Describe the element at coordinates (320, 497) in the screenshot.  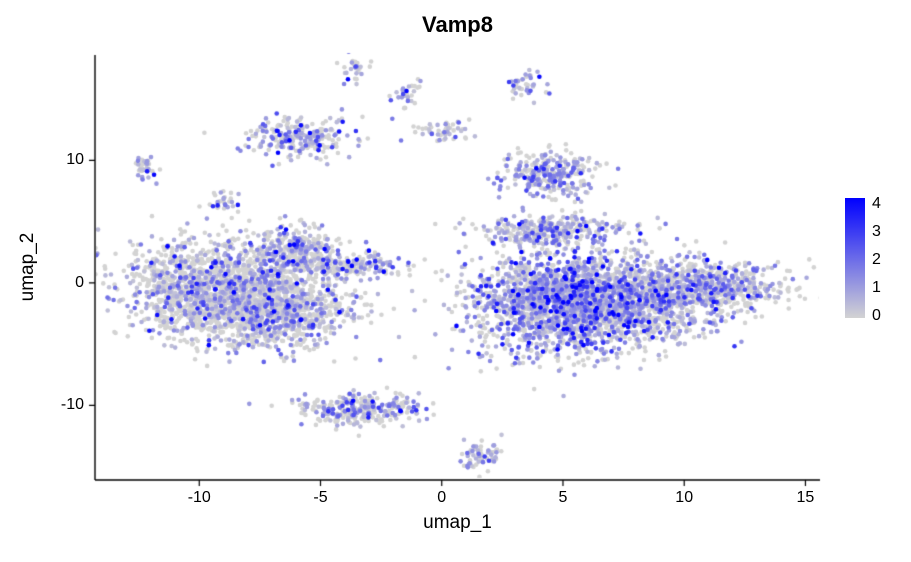
I see `x-tick-label: -5` at that location.